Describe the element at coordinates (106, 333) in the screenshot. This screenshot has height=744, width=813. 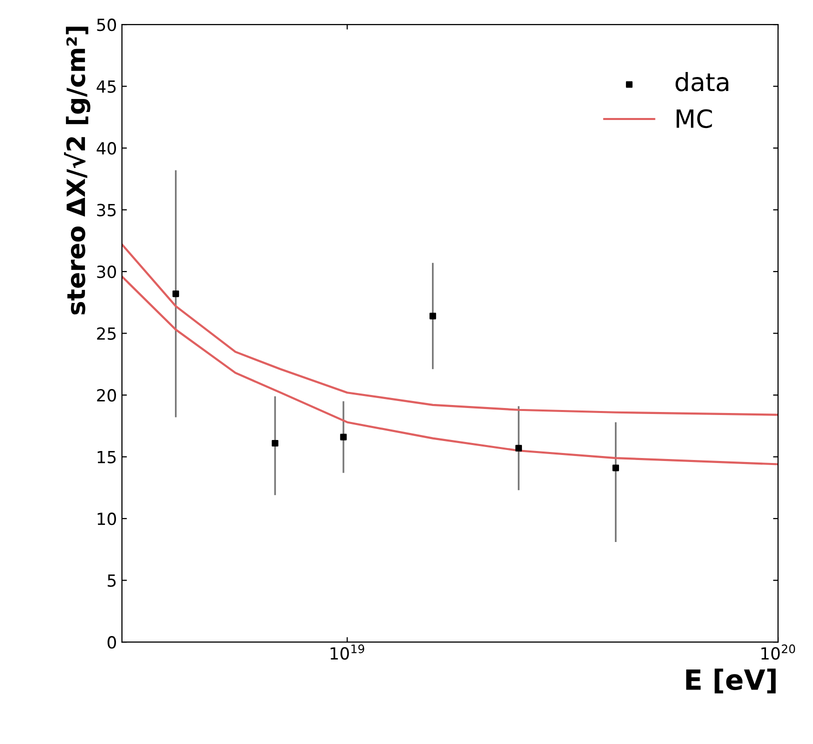
I see `y-tick-label: 25` at that location.